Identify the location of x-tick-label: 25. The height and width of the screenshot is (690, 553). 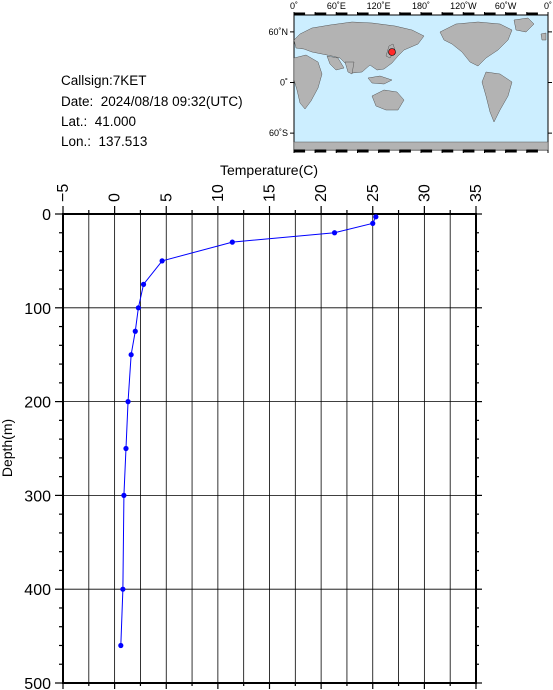
(373, 193).